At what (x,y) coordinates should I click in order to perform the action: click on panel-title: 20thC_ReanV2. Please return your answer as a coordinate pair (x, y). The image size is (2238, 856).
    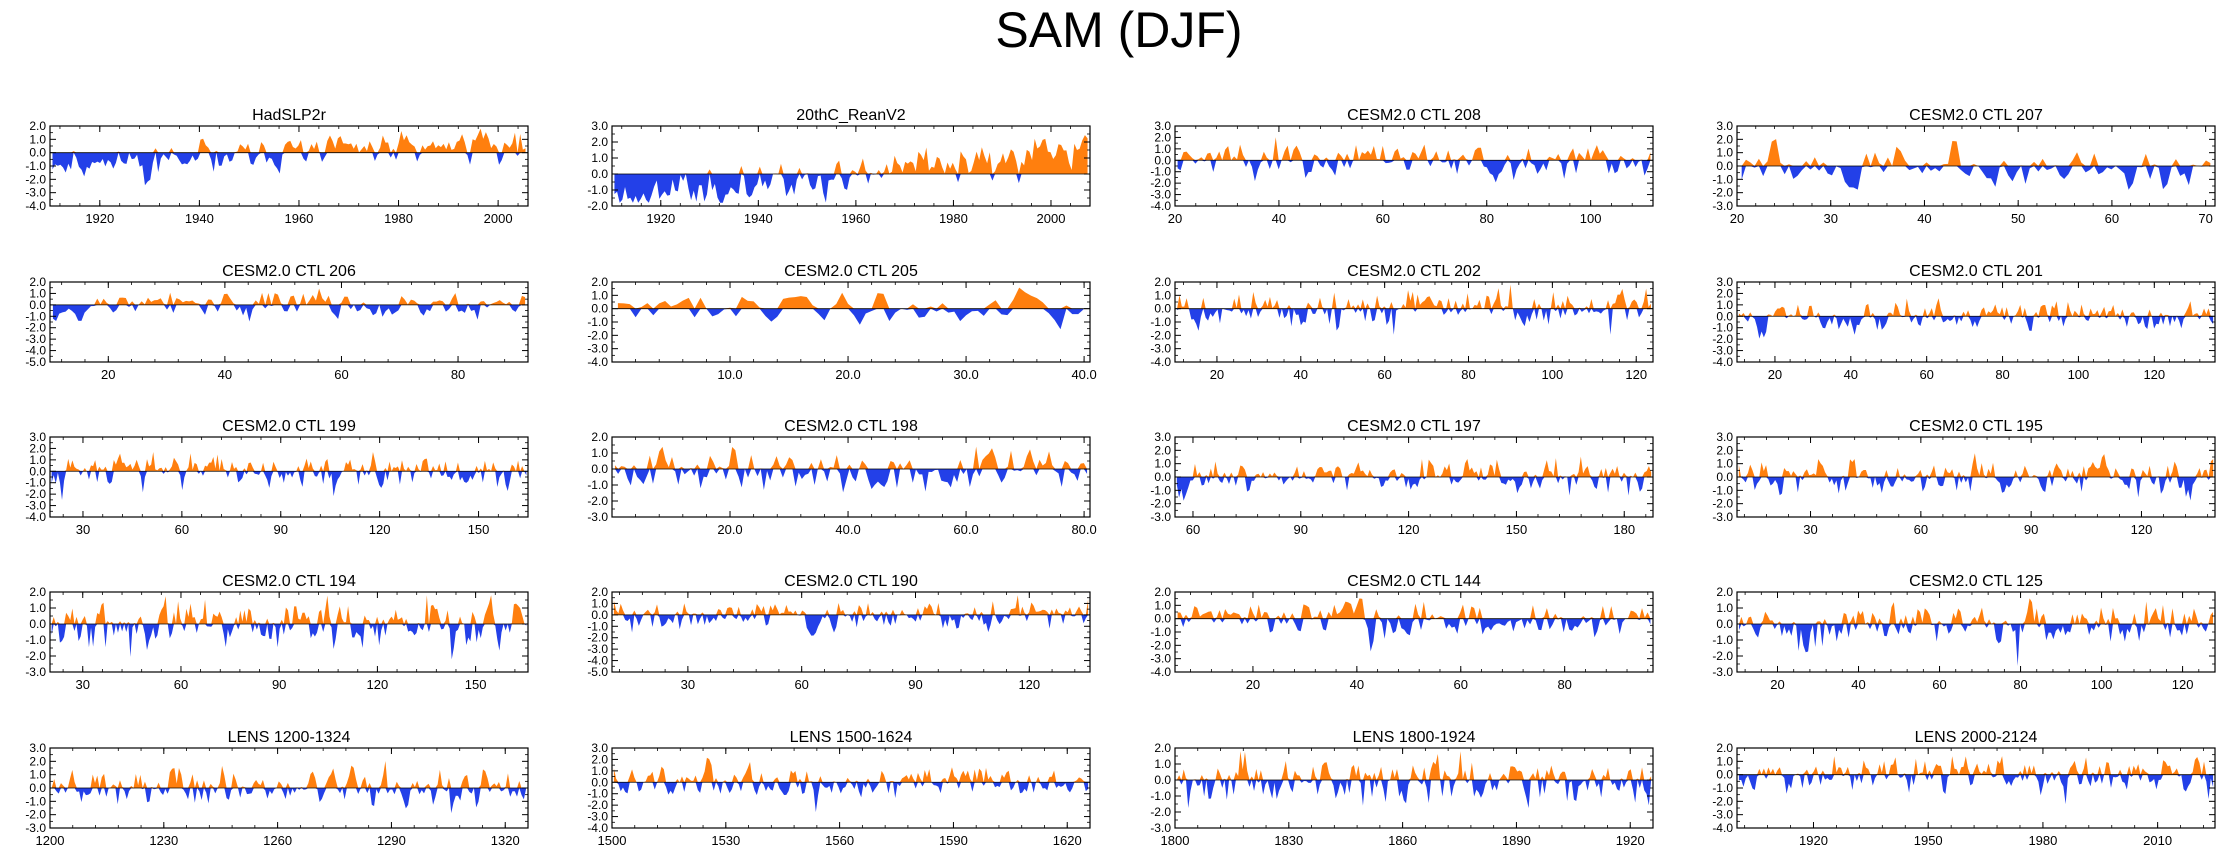
    Looking at the image, I should click on (851, 115).